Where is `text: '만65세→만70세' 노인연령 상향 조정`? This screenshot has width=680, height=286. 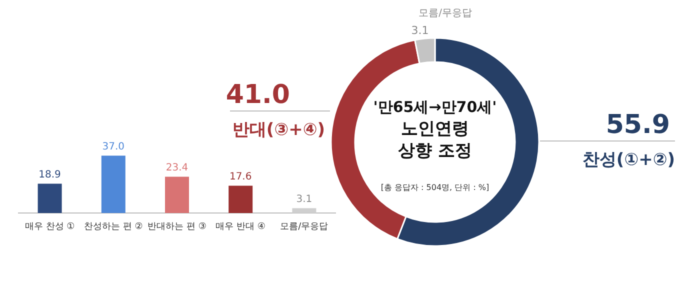 text: '만65세→만70세' 노인연령 상향 조정 is located at coordinates (435, 129).